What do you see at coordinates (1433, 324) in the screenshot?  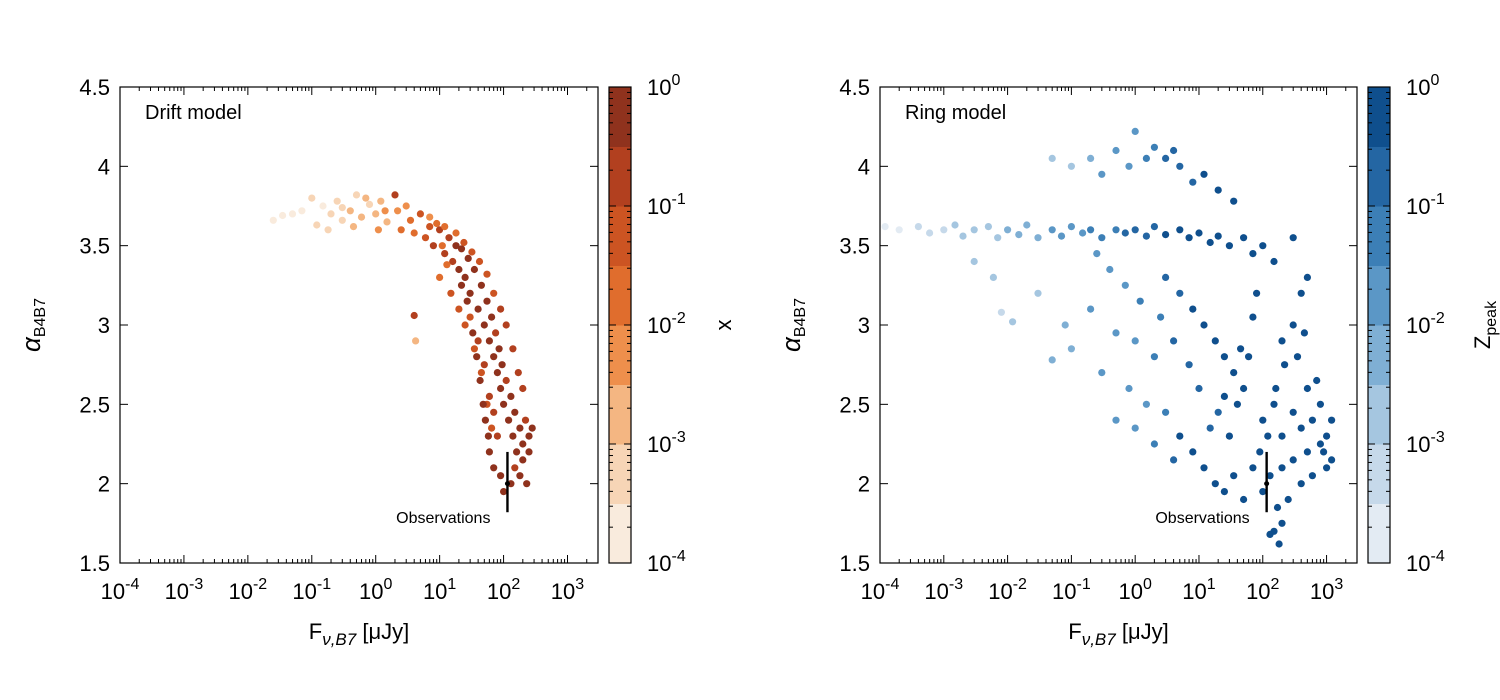 I see `colorbar: 10-4 10-3 10-2 10-1 100 Zpeak` at bounding box center [1433, 324].